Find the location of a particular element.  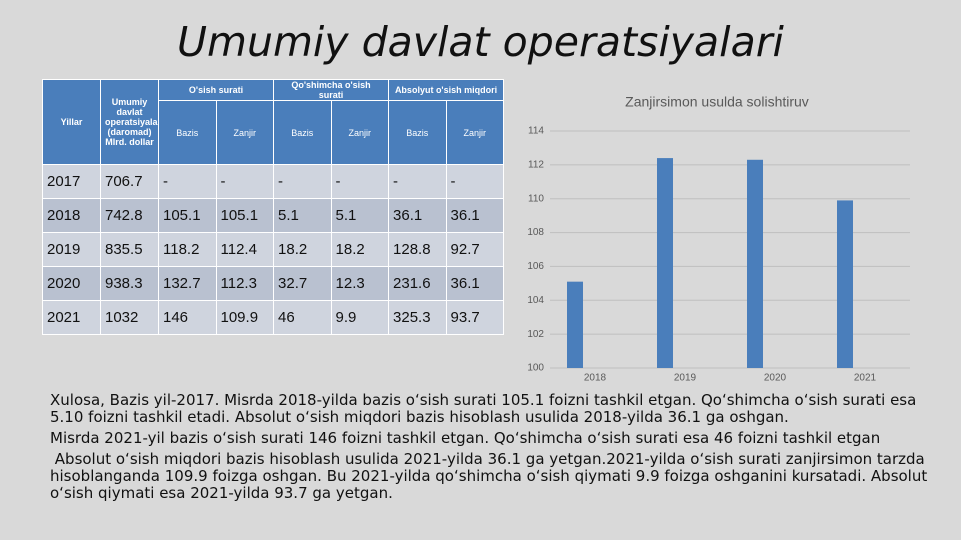

table-cell: 742.8 is located at coordinates (129, 215).